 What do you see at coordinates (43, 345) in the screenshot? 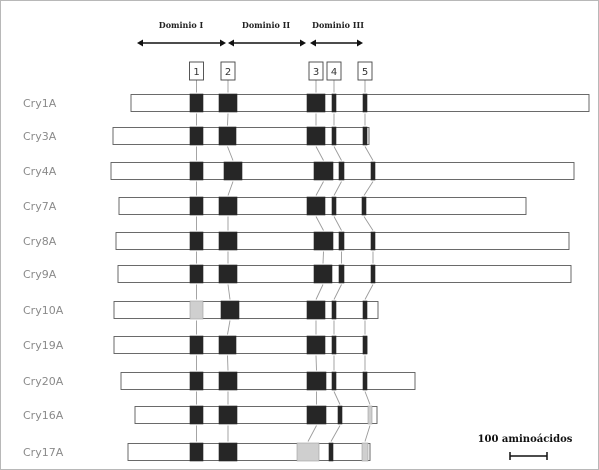
I see `protein-name: Cry19A` at bounding box center [43, 345].